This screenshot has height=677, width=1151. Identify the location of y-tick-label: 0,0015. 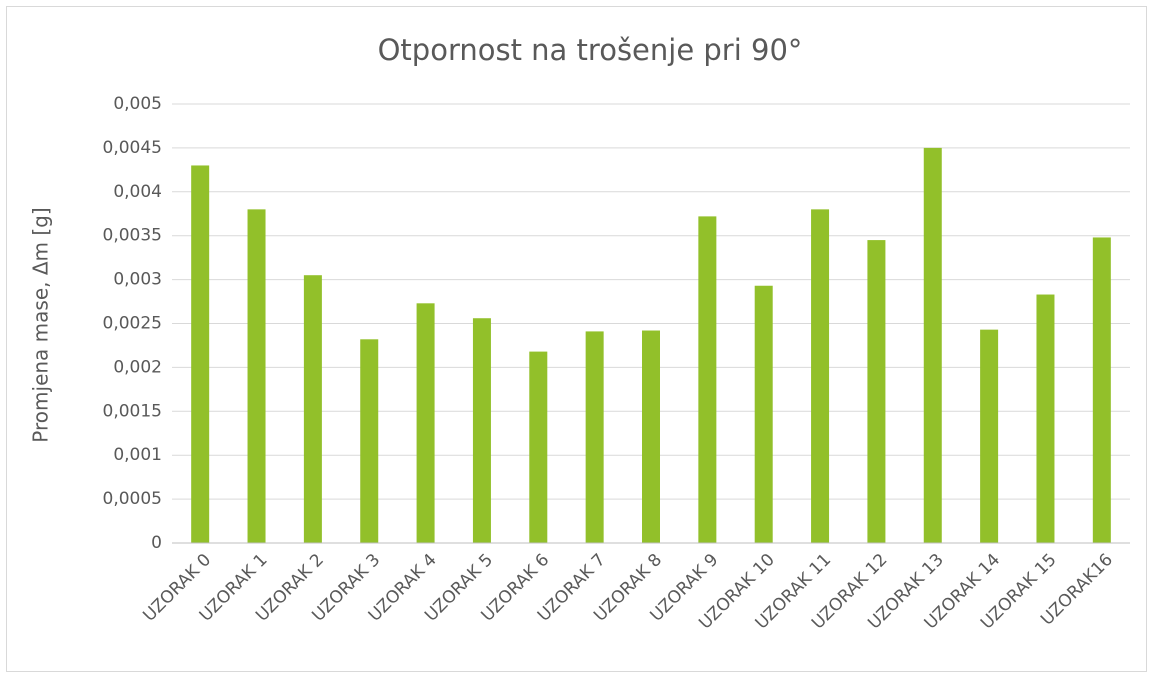
(132, 411).